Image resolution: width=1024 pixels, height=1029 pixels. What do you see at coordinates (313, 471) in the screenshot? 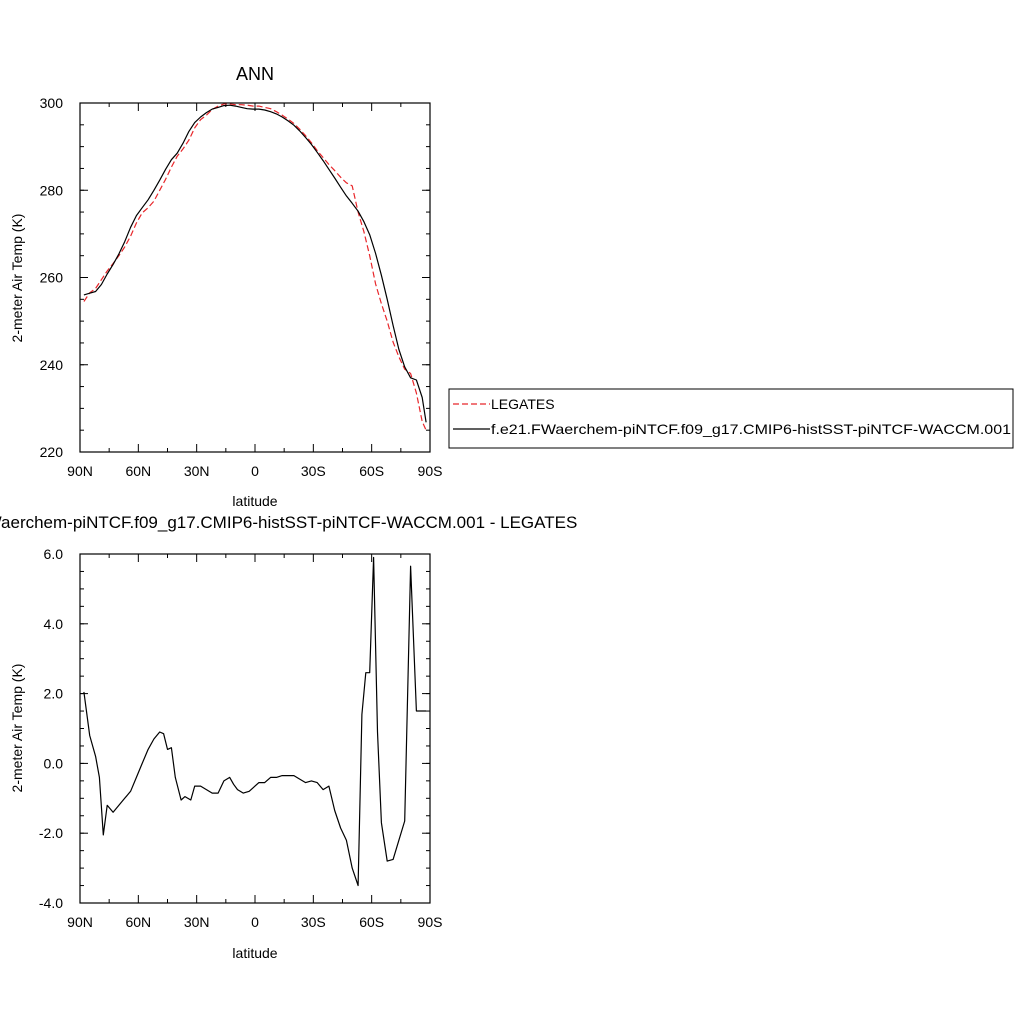
I see `top-x-tick-label: 30S` at bounding box center [313, 471].